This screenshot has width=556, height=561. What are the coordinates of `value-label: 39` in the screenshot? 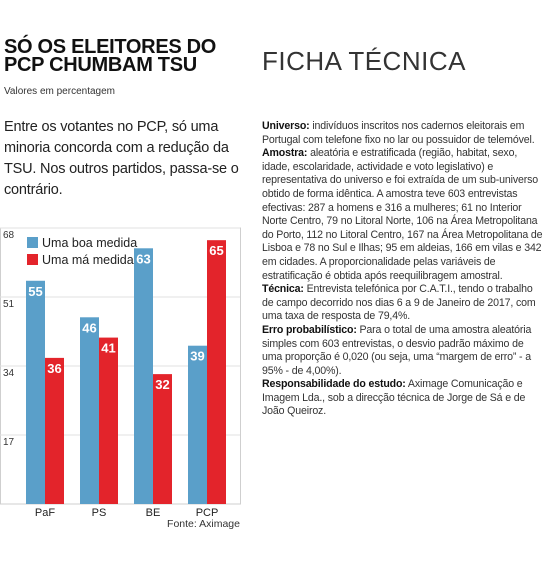 It's located at (197, 356).